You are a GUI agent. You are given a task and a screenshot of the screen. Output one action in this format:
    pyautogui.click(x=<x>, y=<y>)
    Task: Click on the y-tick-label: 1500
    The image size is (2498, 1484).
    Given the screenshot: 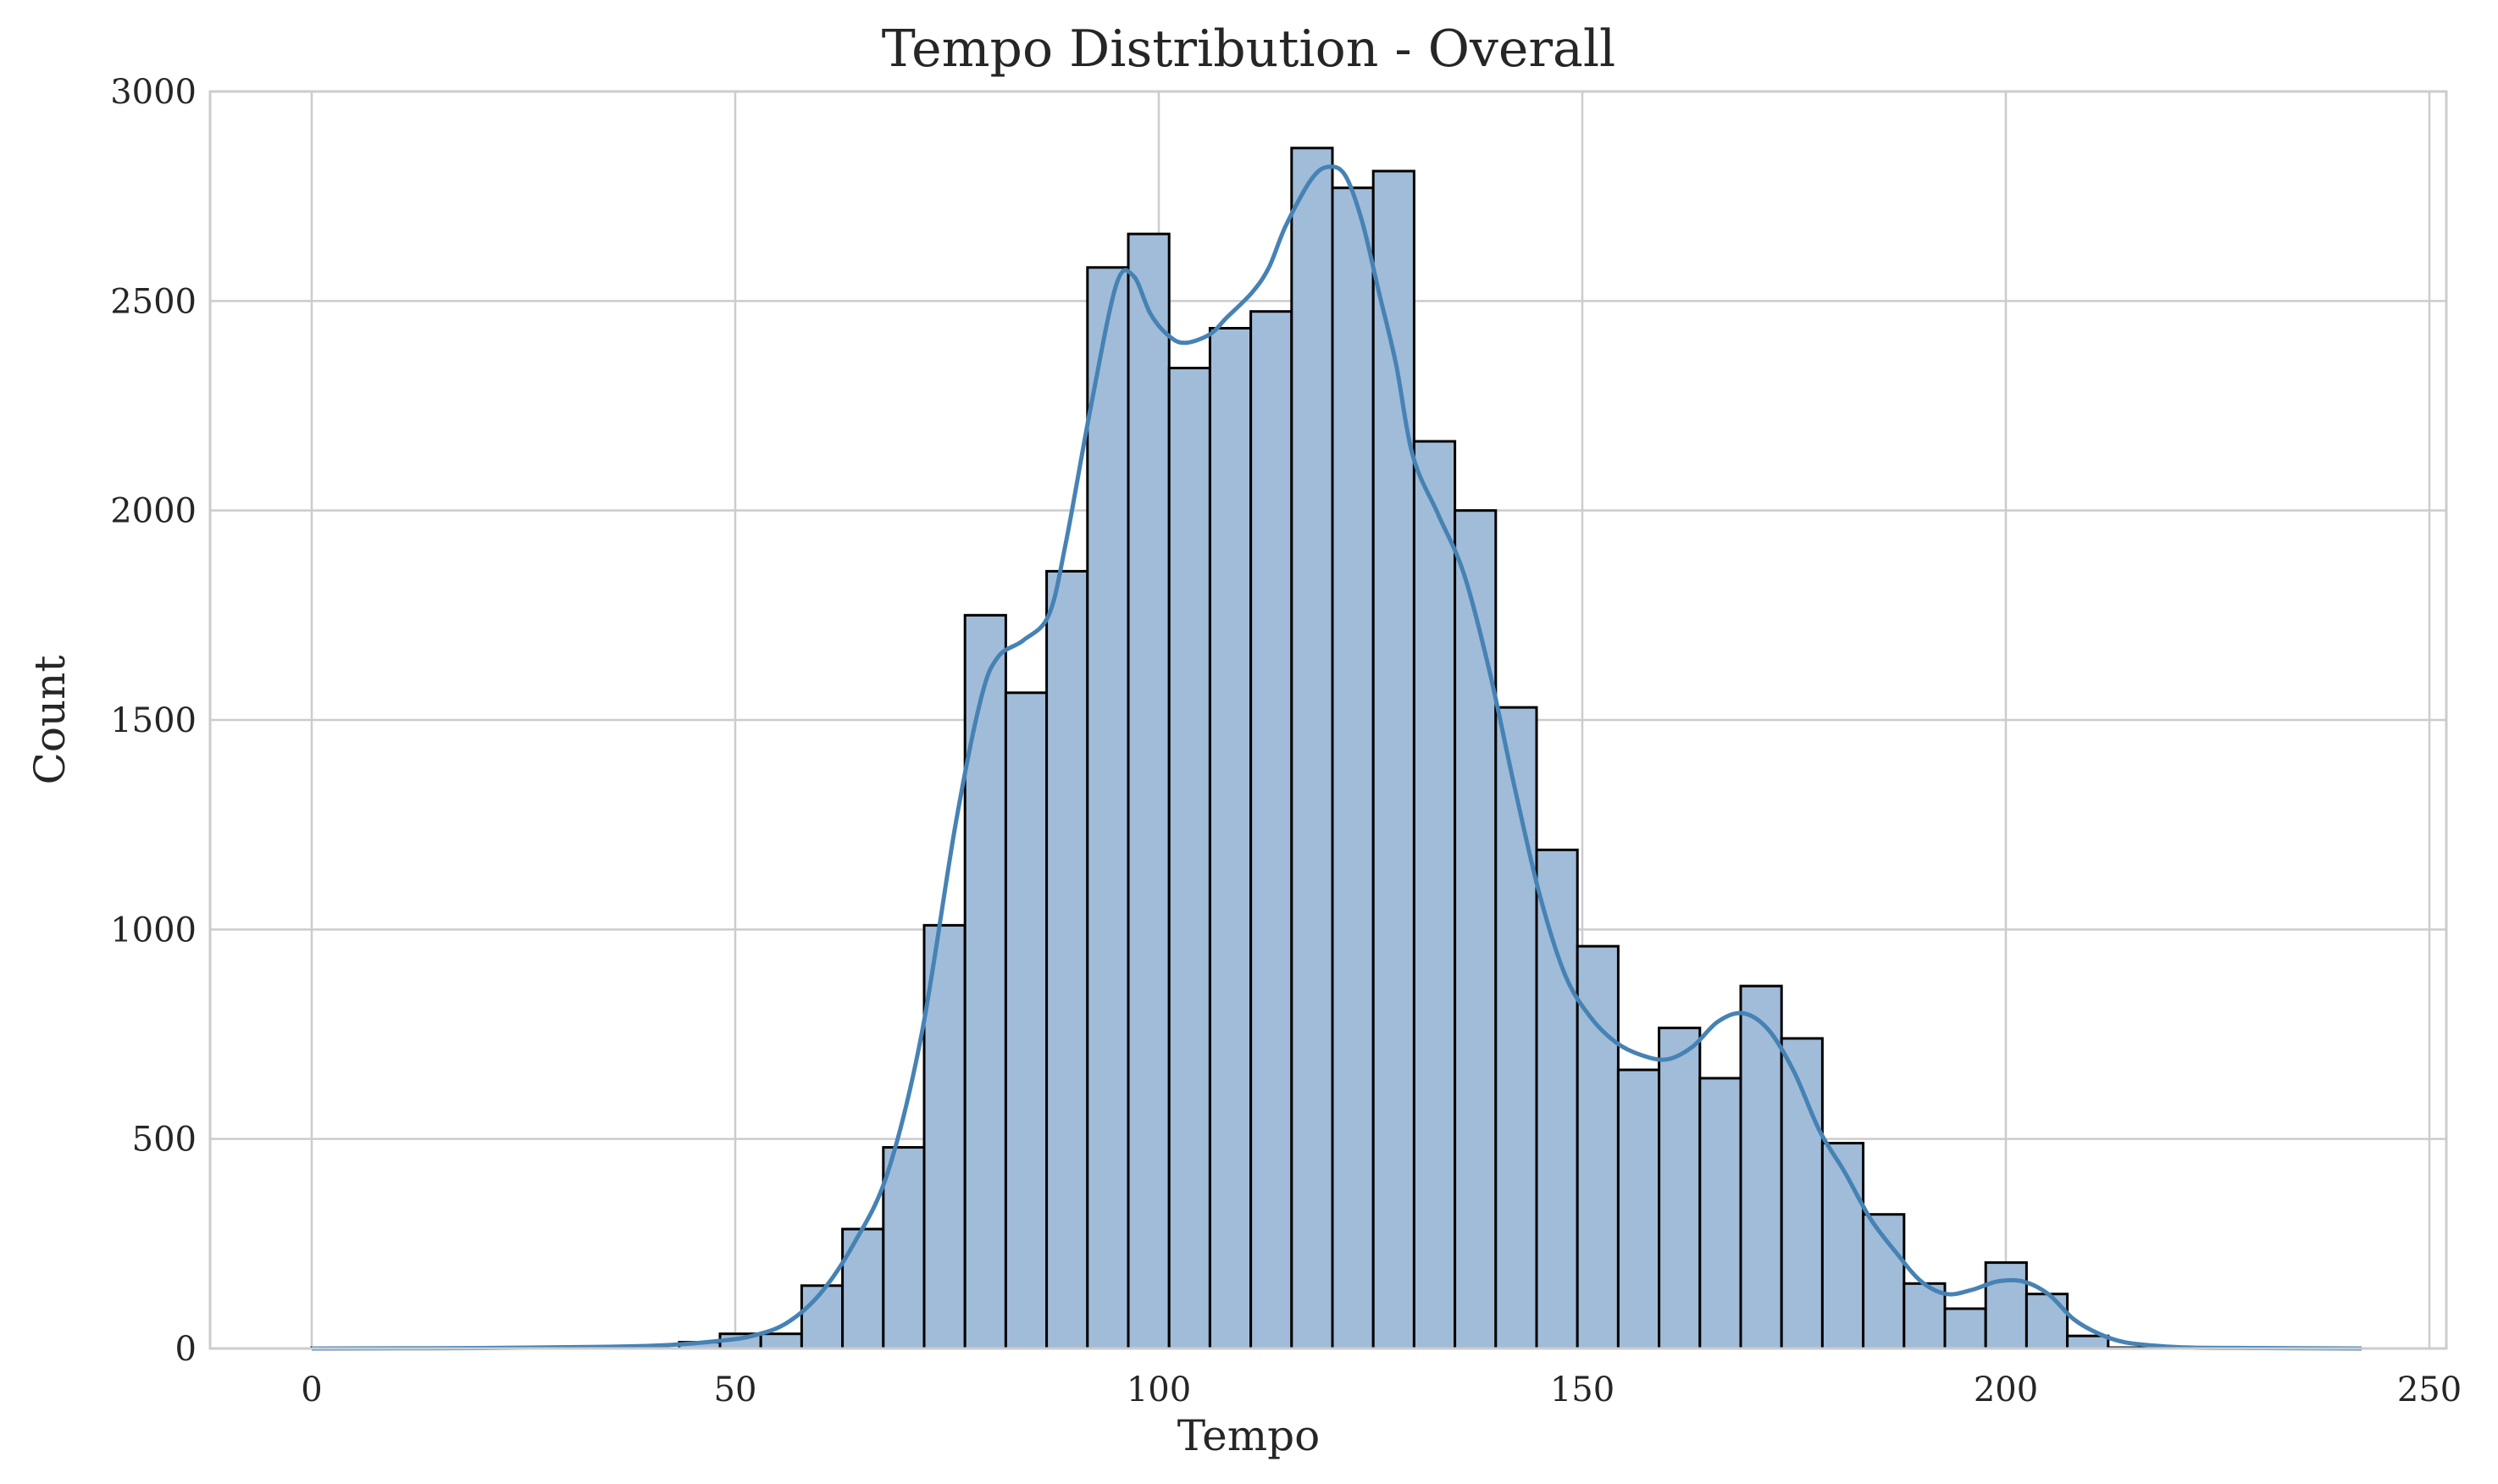 What is the action you would take?
    pyautogui.click(x=153, y=720)
    